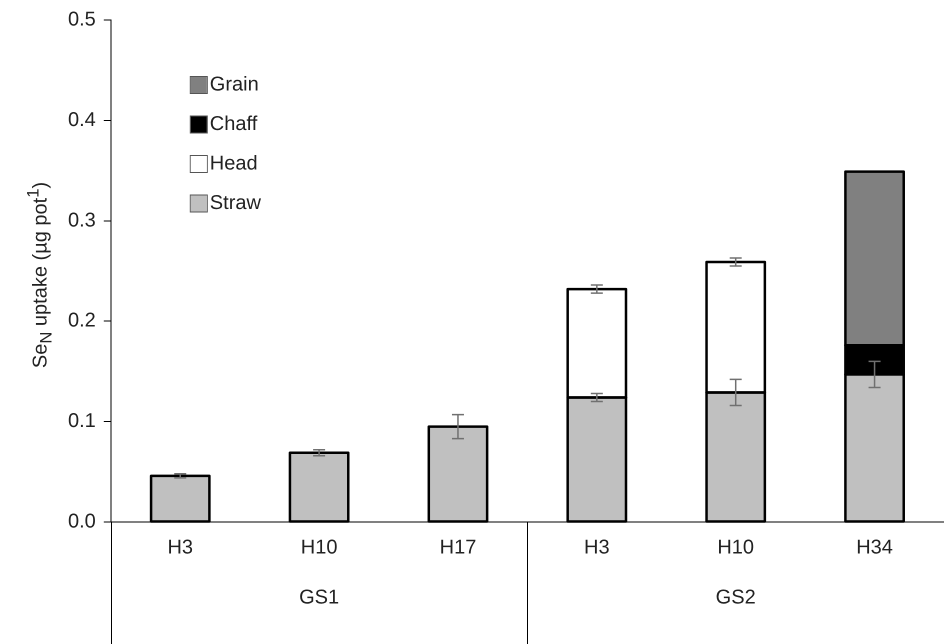  What do you see at coordinates (82, 19) in the screenshot?
I see `y-tick-label: 0.5` at bounding box center [82, 19].